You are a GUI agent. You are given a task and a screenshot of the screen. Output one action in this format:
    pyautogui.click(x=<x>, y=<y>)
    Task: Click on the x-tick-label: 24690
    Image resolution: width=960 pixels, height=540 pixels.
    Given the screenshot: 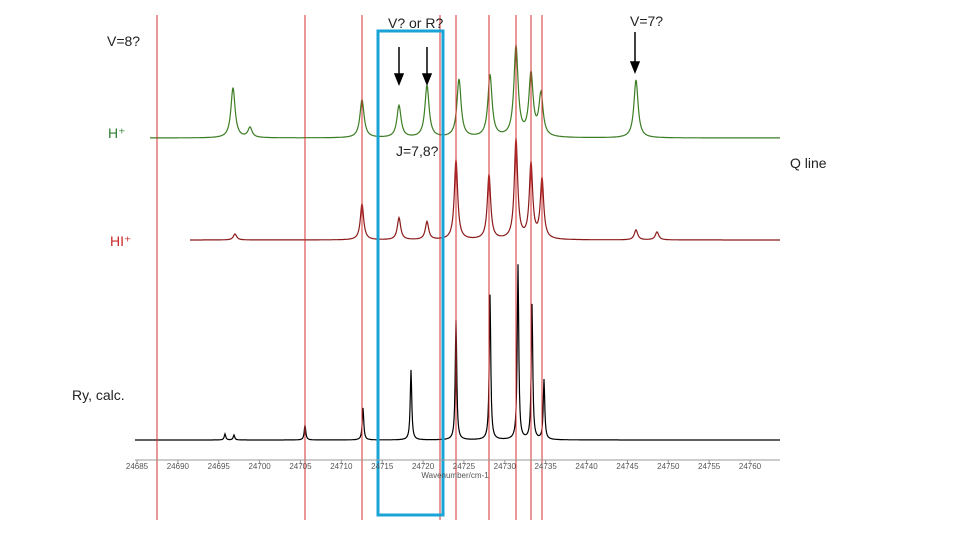 What is the action you would take?
    pyautogui.click(x=178, y=466)
    